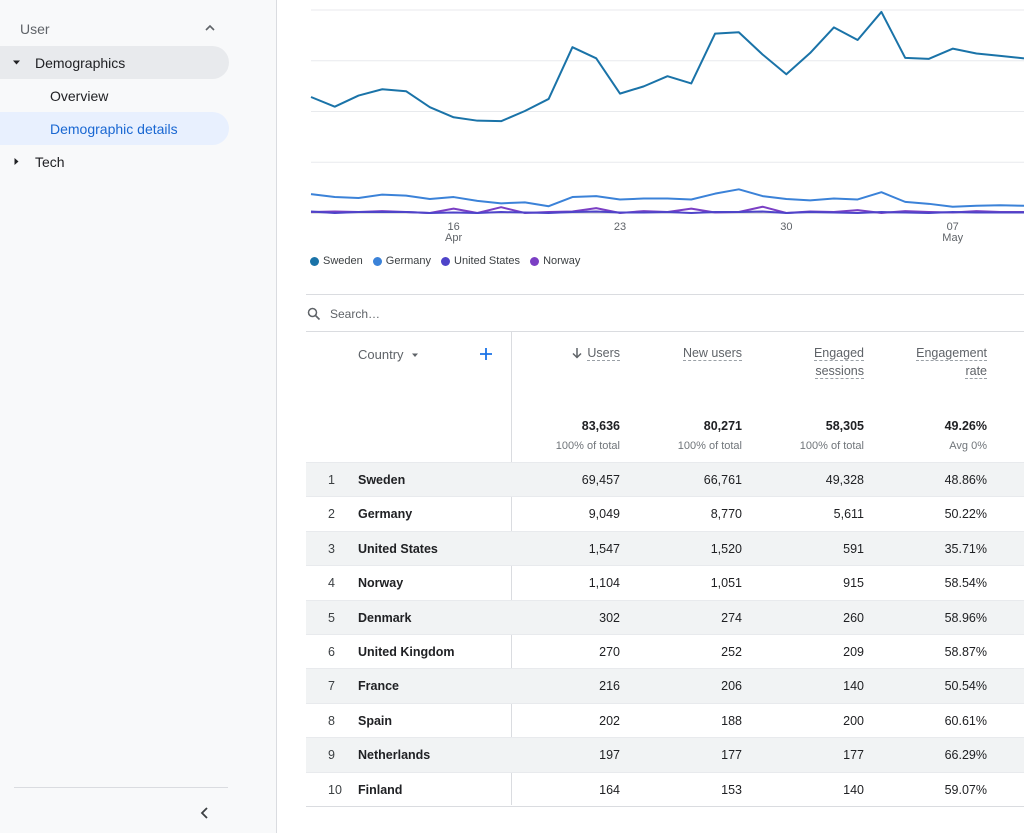  I want to click on search-input, so click(630, 314).